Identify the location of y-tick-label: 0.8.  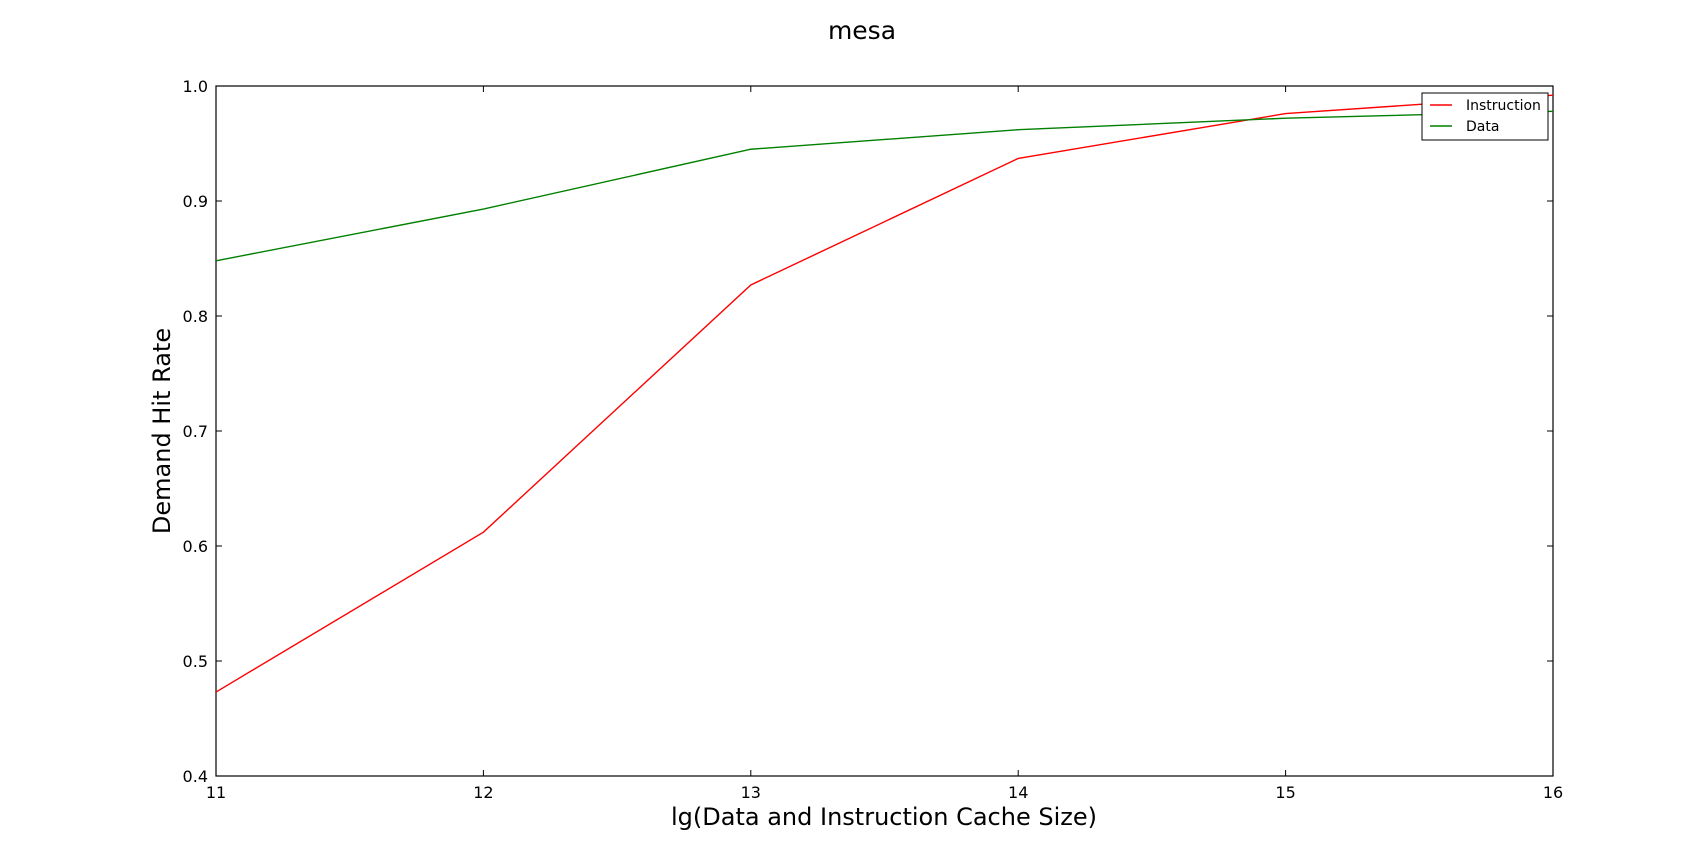
(195, 316).